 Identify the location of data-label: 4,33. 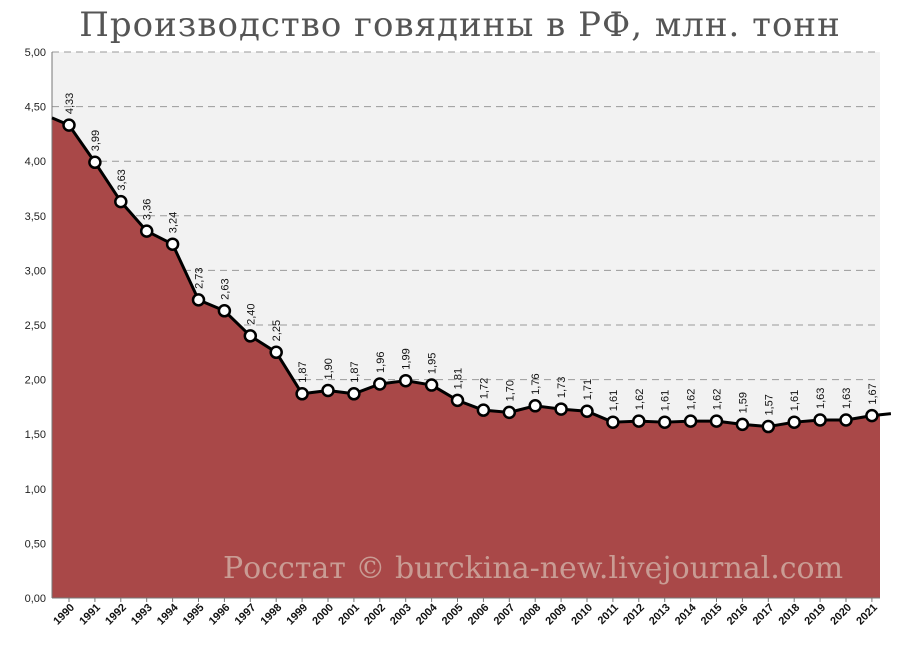
(70, 103).